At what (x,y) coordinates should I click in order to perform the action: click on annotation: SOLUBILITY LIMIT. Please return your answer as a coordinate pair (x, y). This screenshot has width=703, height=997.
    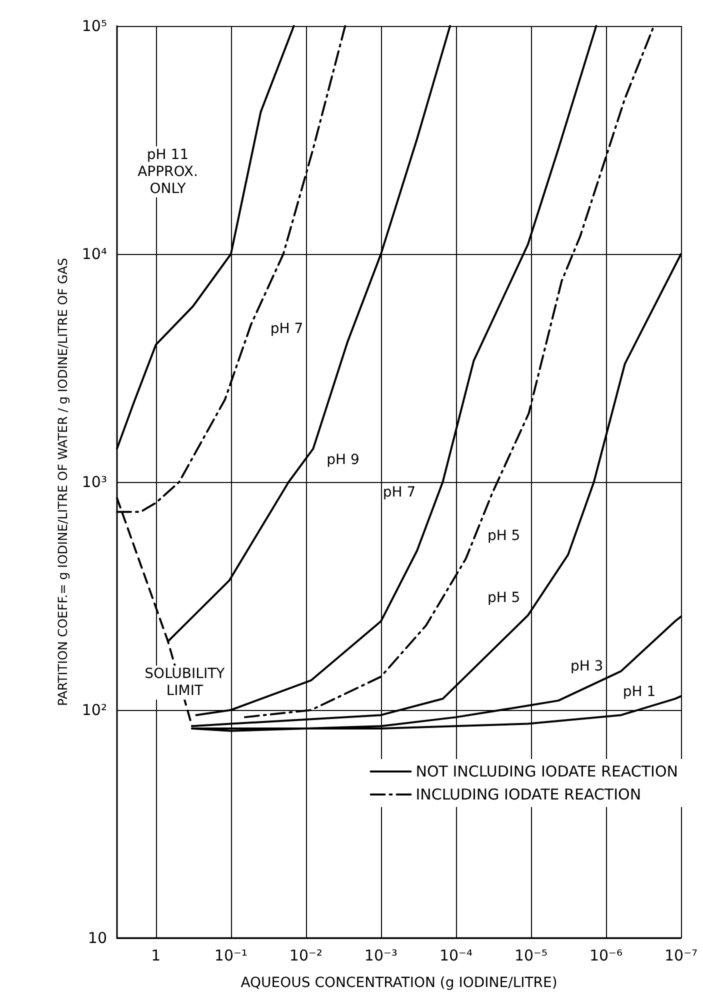
    Looking at the image, I should click on (185, 683).